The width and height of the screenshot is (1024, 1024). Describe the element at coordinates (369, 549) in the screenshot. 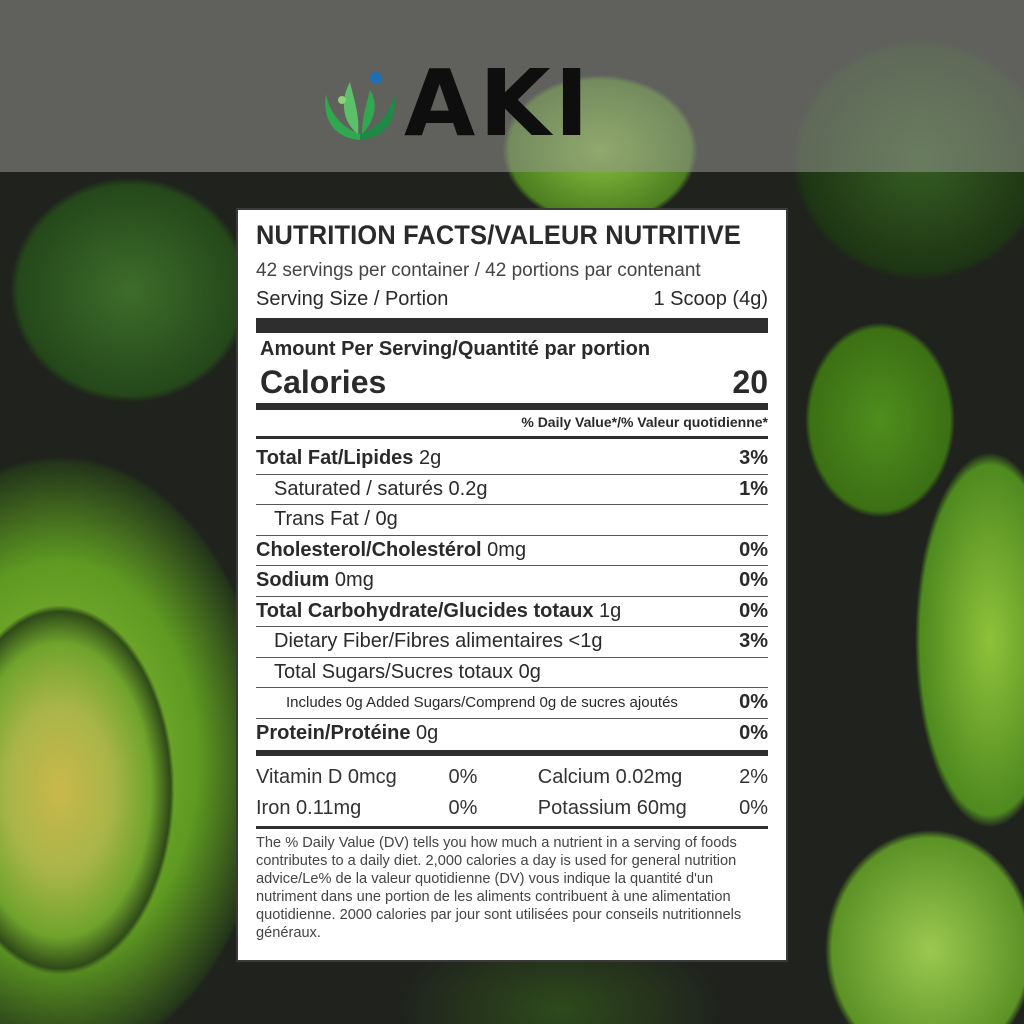

I see `nutrient-name: Cholesterol/Cholestérol` at that location.